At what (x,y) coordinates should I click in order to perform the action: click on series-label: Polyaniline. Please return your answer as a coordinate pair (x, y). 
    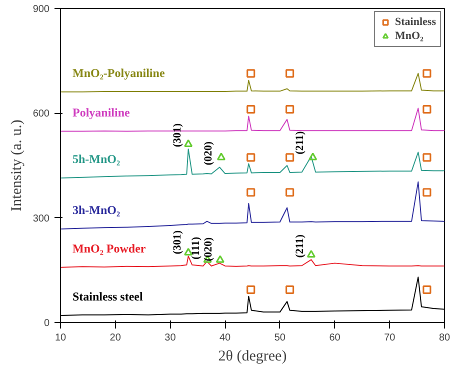
    Looking at the image, I should click on (101, 112).